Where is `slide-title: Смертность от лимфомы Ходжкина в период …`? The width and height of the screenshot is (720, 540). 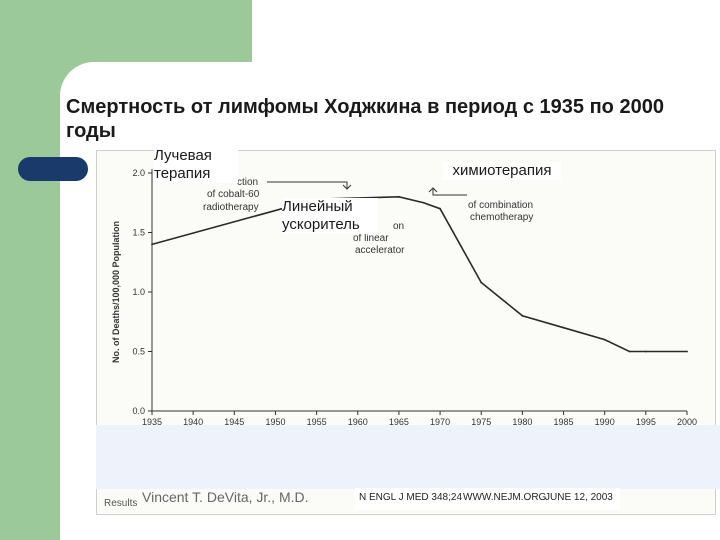
slide-title: Смертность от лимфомы Ходжкина в период … is located at coordinates (365, 119).